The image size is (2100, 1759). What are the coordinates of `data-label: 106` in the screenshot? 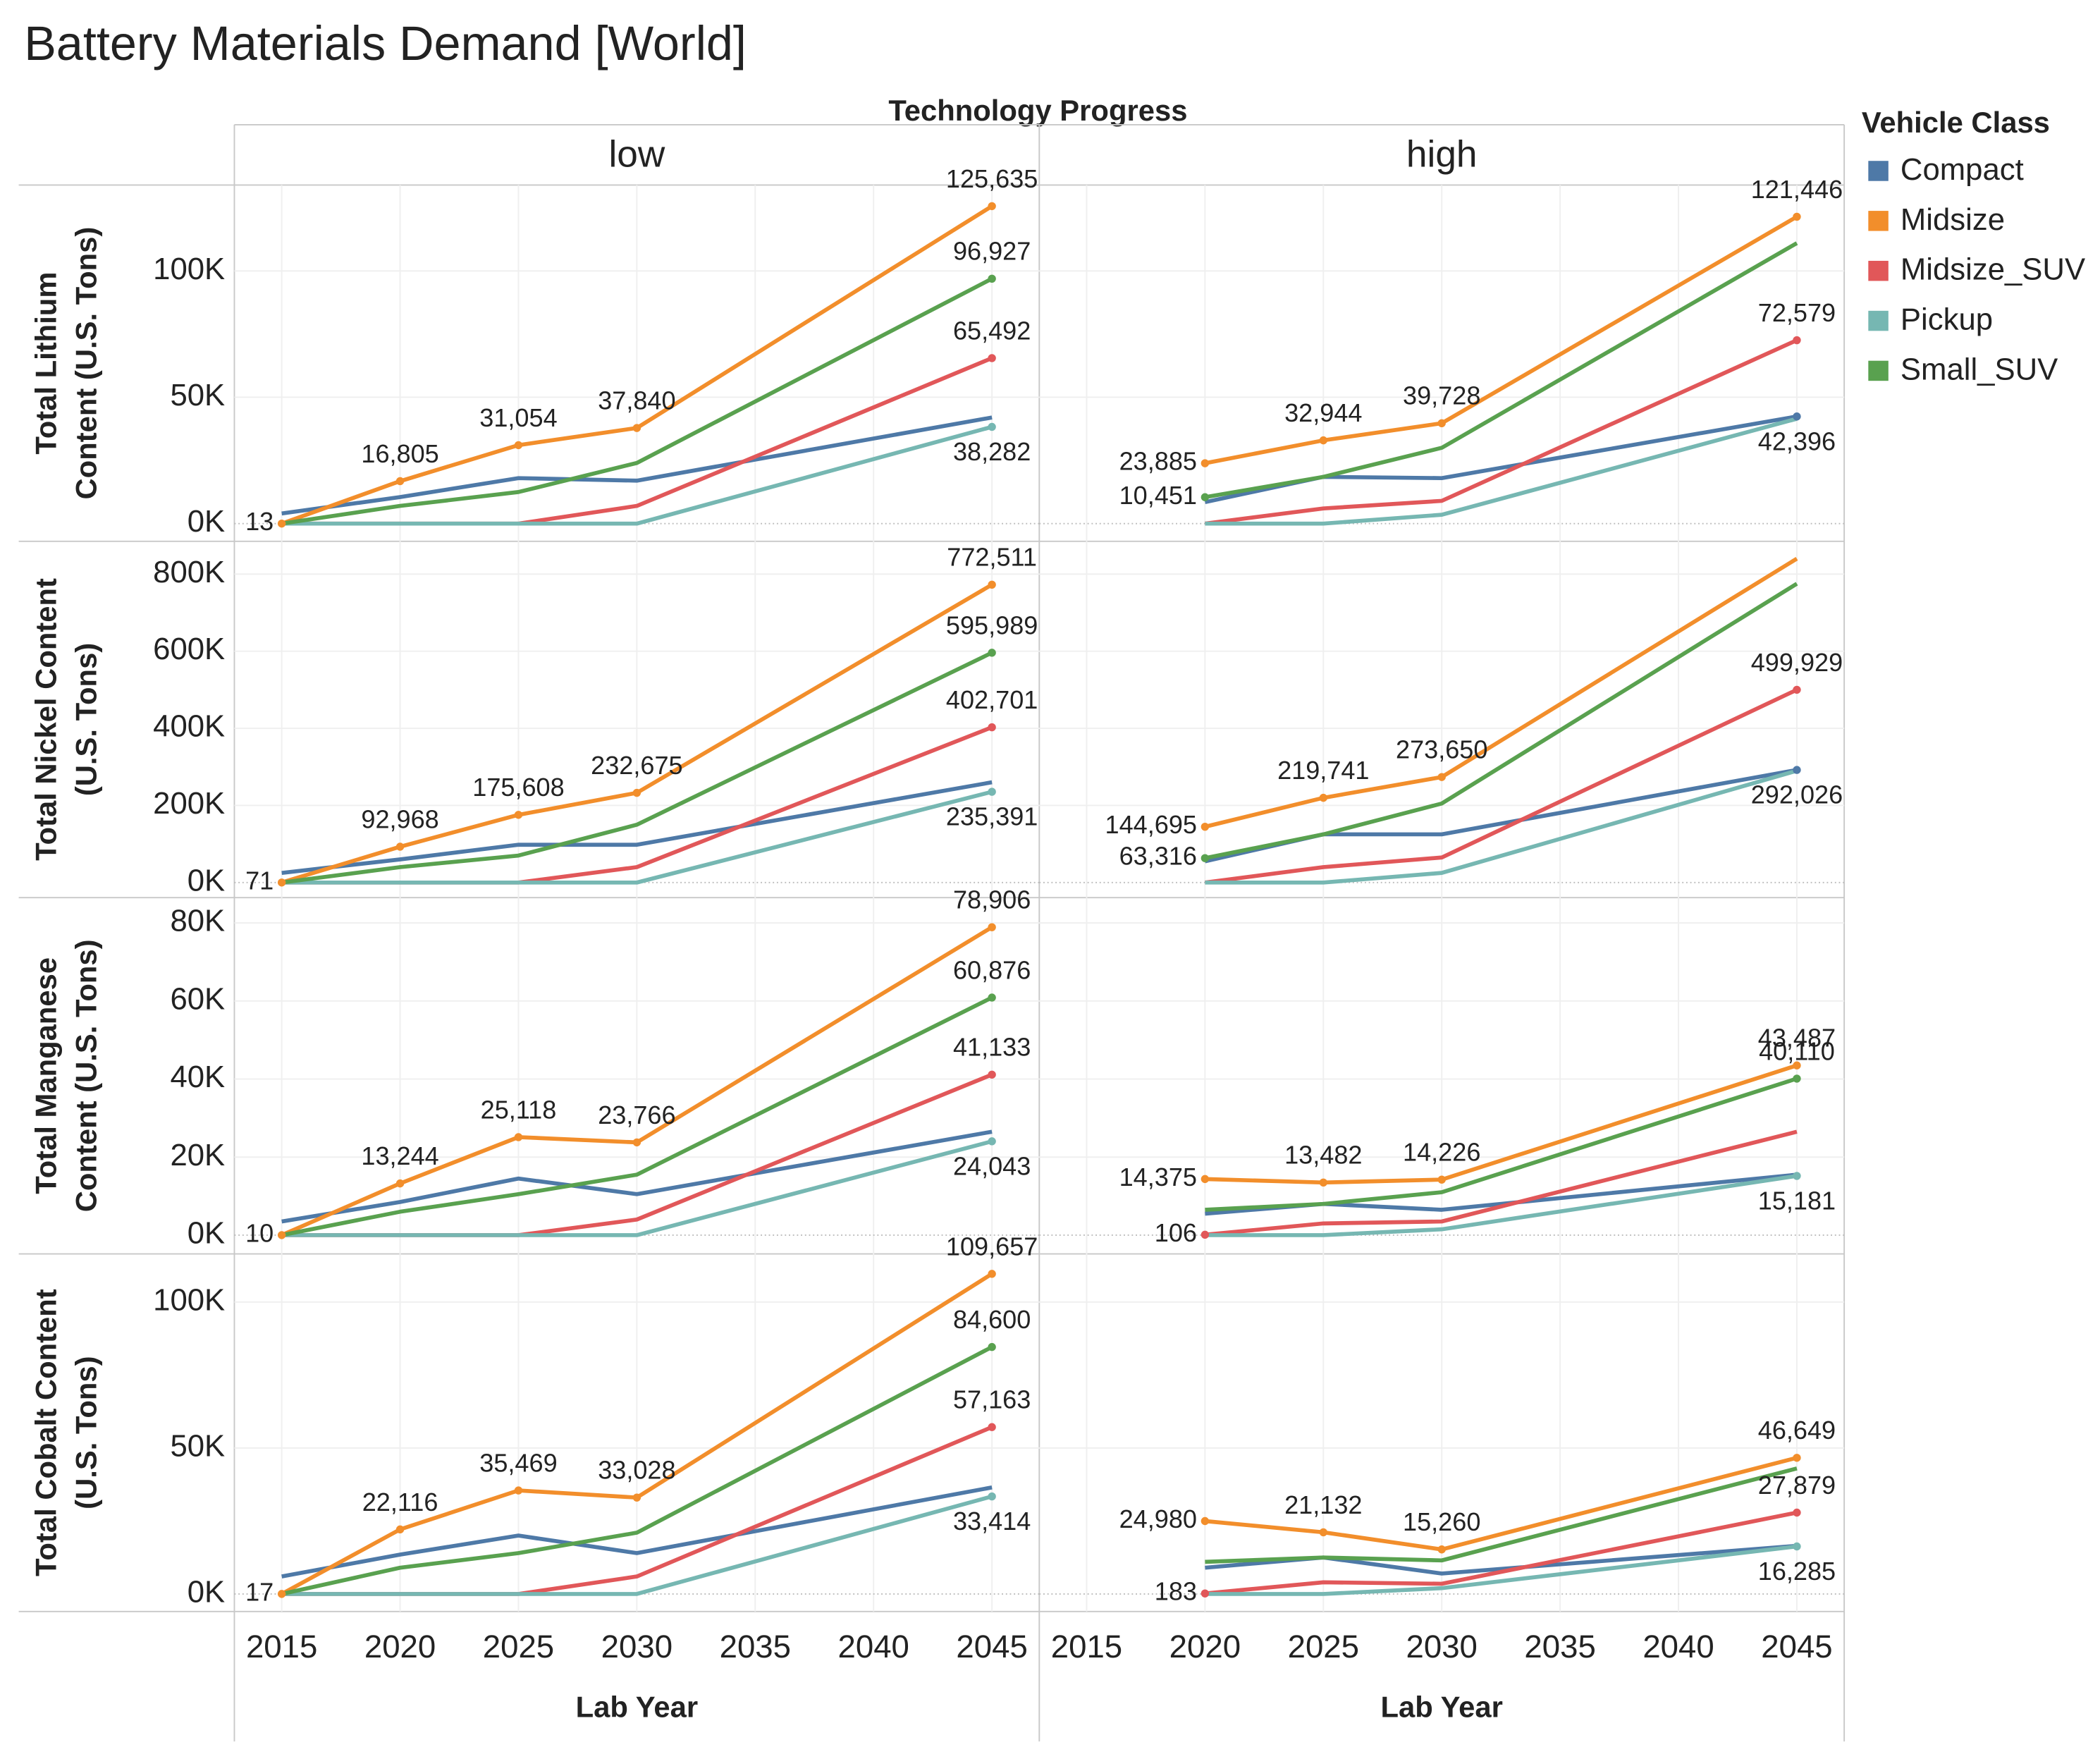 It's located at (1176, 1232).